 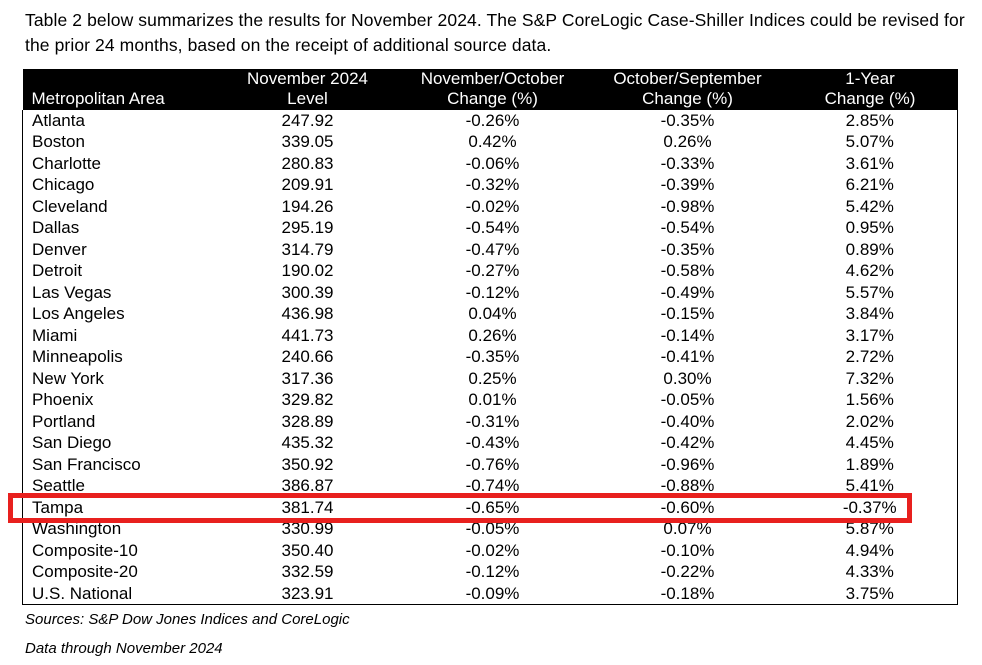 What do you see at coordinates (687, 400) in the screenshot?
I see `cell-prev: -0.05%` at bounding box center [687, 400].